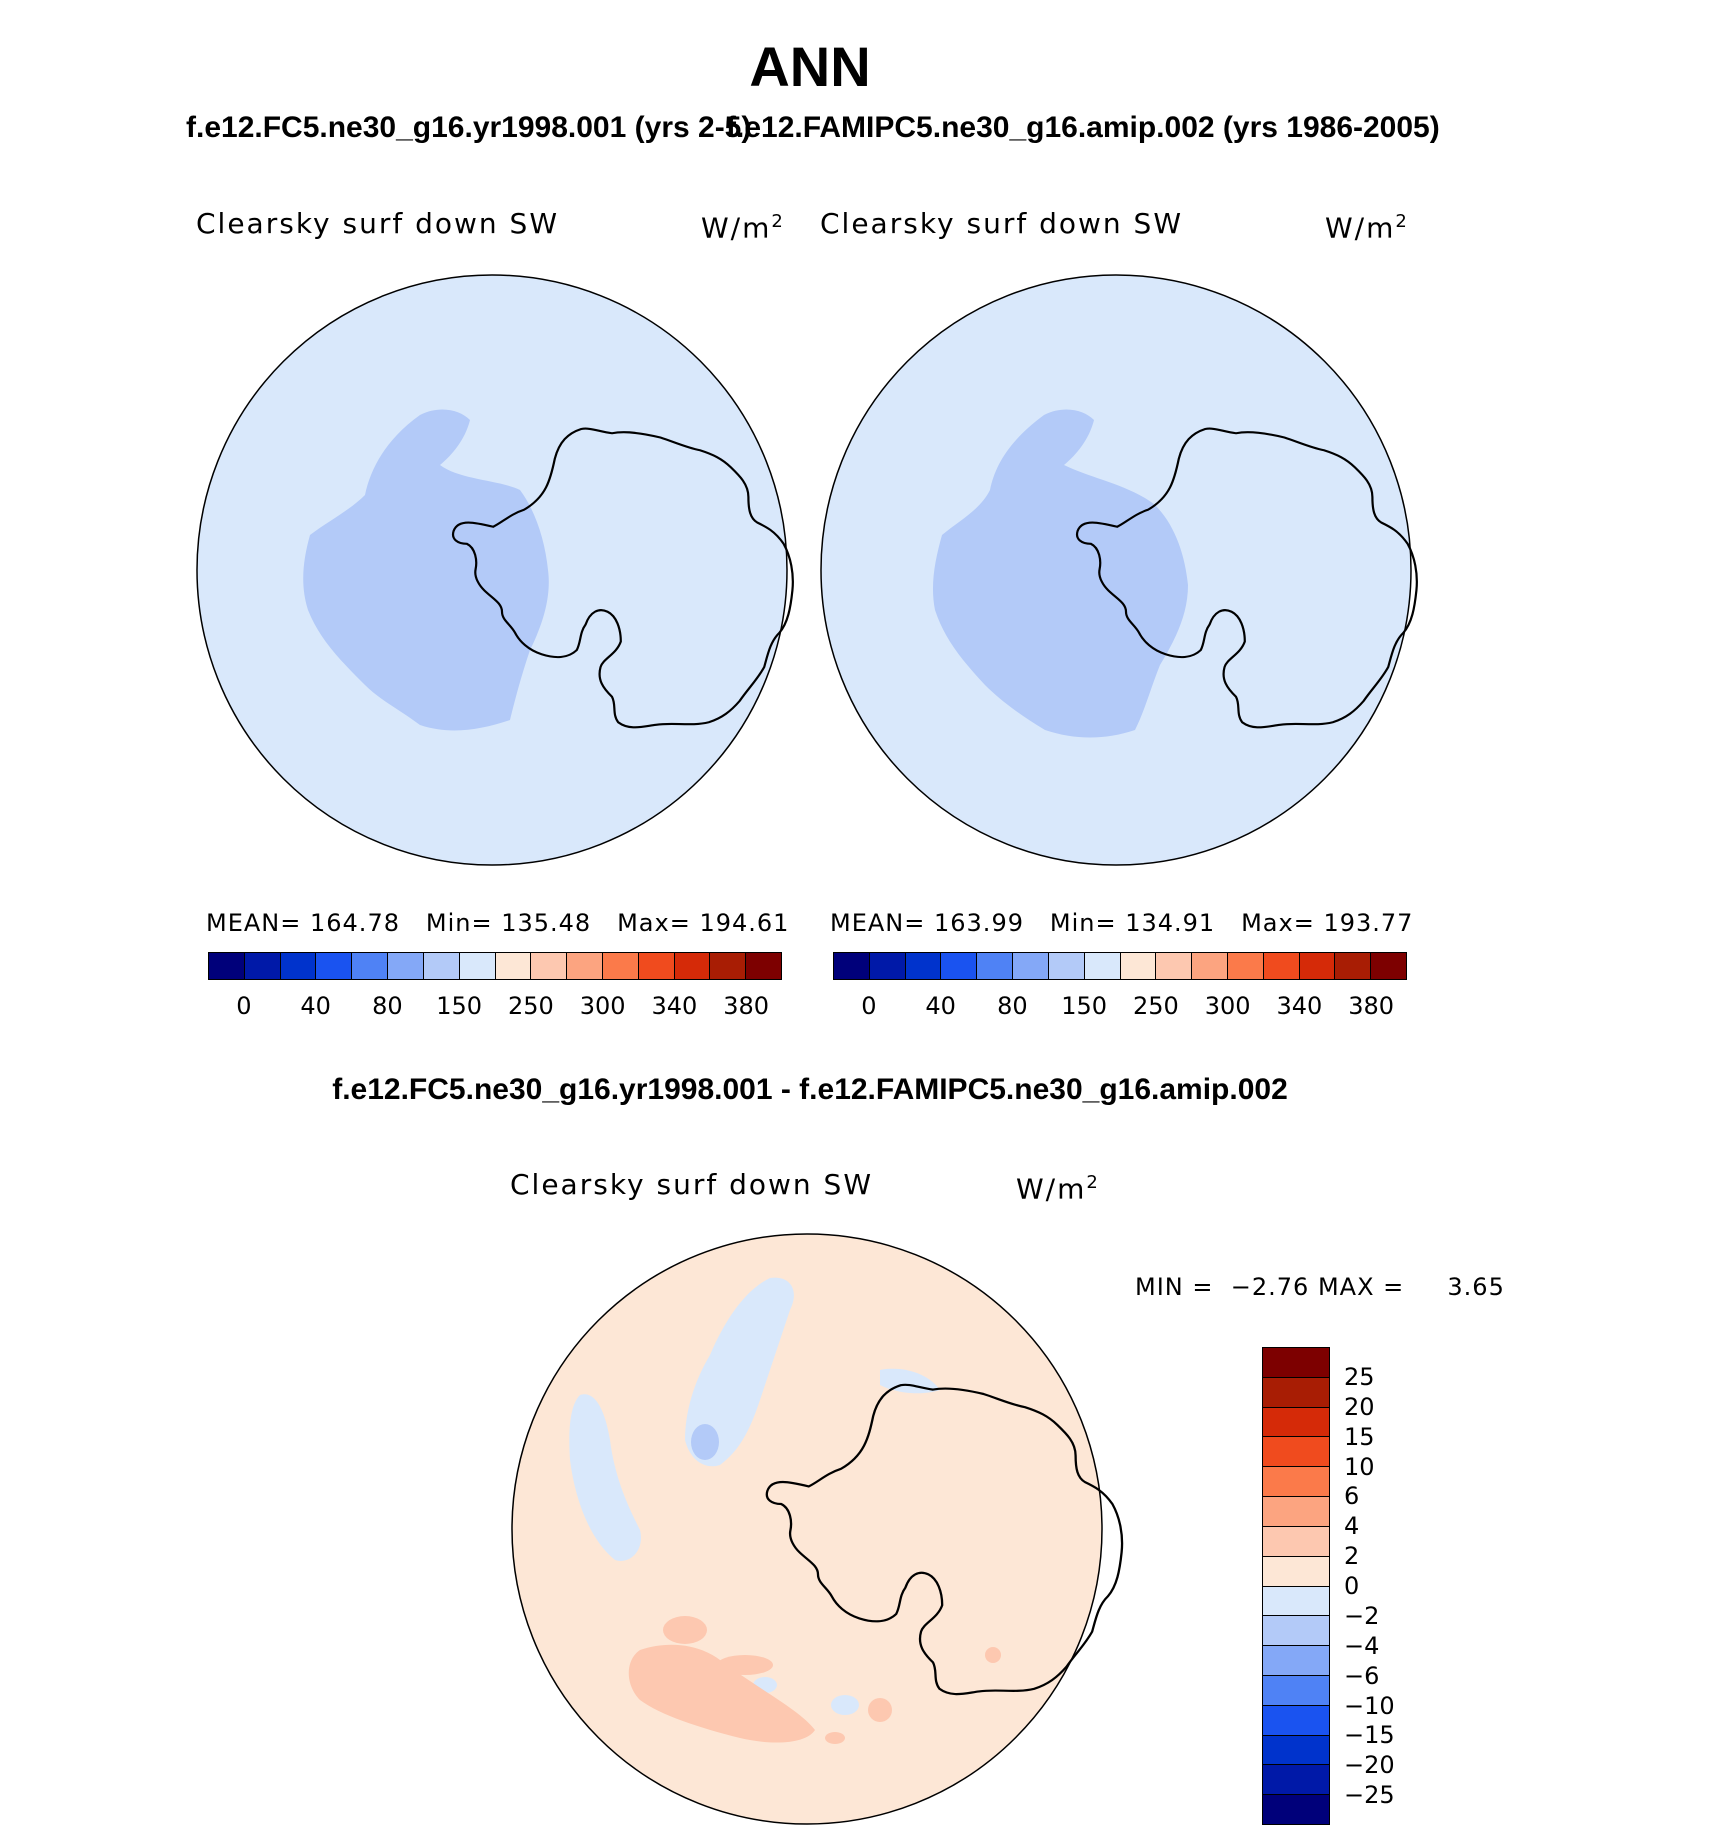  Describe the element at coordinates (1120, 1007) in the screenshot. I see `panel2-colorbar-labels: 0 40 80 150 250 300 340 380` at that location.